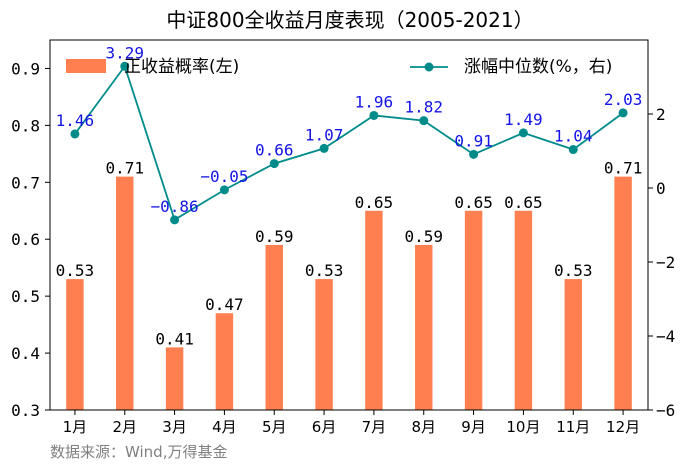 The width and height of the screenshot is (700, 468). What do you see at coordinates (75, 270) in the screenshot?
I see `bar-label-1: 0.53` at bounding box center [75, 270].